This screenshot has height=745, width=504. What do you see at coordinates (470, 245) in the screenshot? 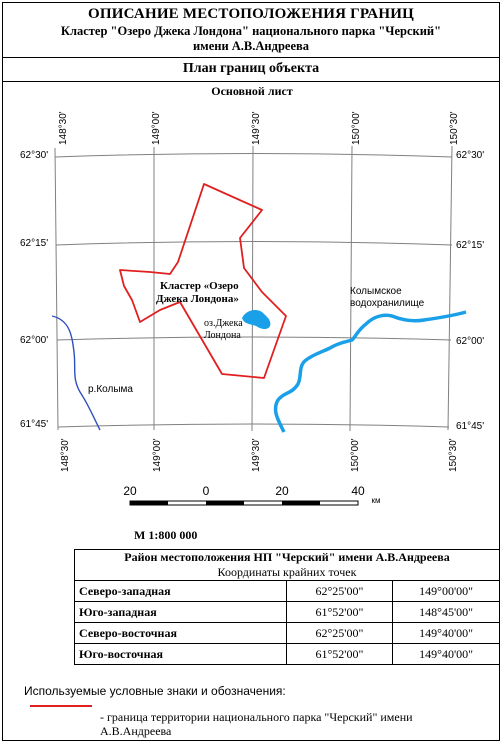
I see `lat-label-right-2: 62°15'` at bounding box center [470, 245].